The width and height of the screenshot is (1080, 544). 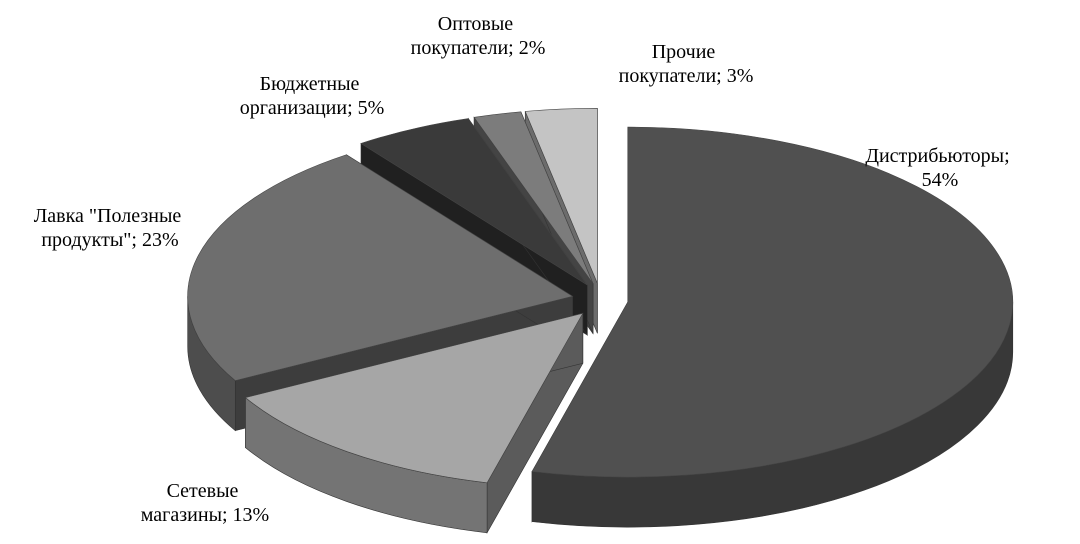 I want to click on data-label-line: Прочие, so click(x=686, y=52).